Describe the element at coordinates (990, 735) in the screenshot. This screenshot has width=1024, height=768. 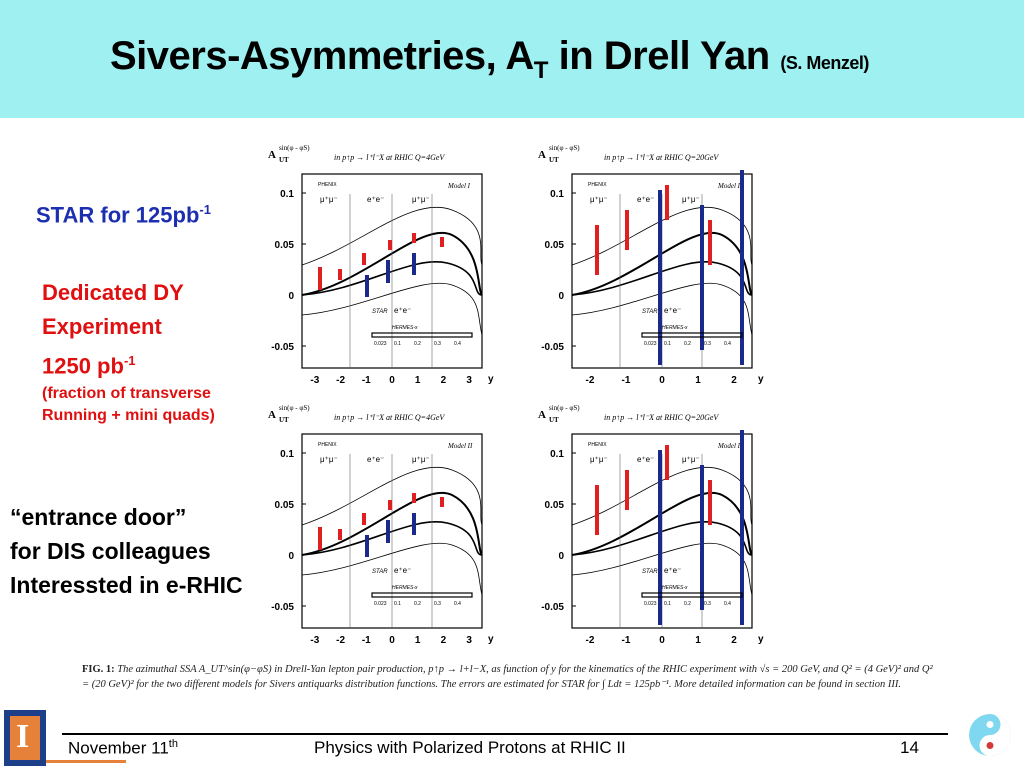
I see `rhic-logo-icon` at that location.